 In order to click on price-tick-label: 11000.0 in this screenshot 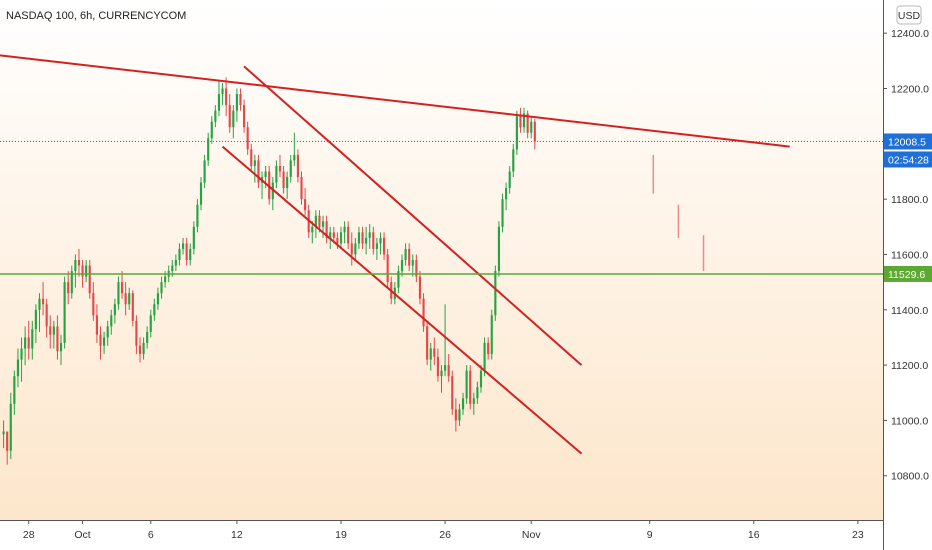, I will do `click(909, 421)`.